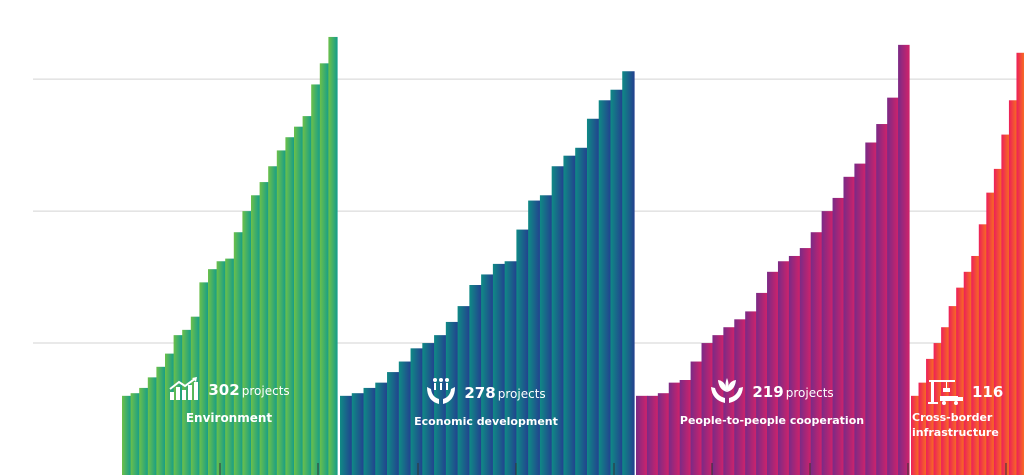 Image resolution: width=1024 pixels, height=475 pixels. Describe the element at coordinates (480, 392) in the screenshot. I see `economic-development-count: 278` at that location.